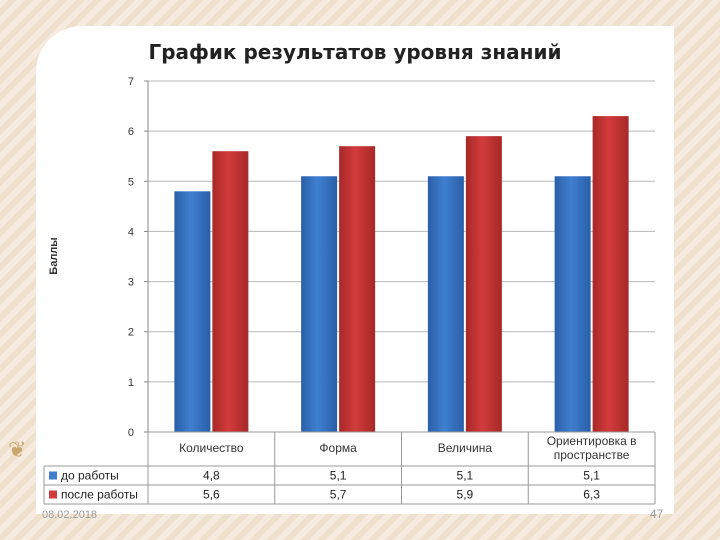 The height and width of the screenshot is (540, 720). Describe the element at coordinates (131, 433) in the screenshot. I see `y-tick-label: 0` at that location.